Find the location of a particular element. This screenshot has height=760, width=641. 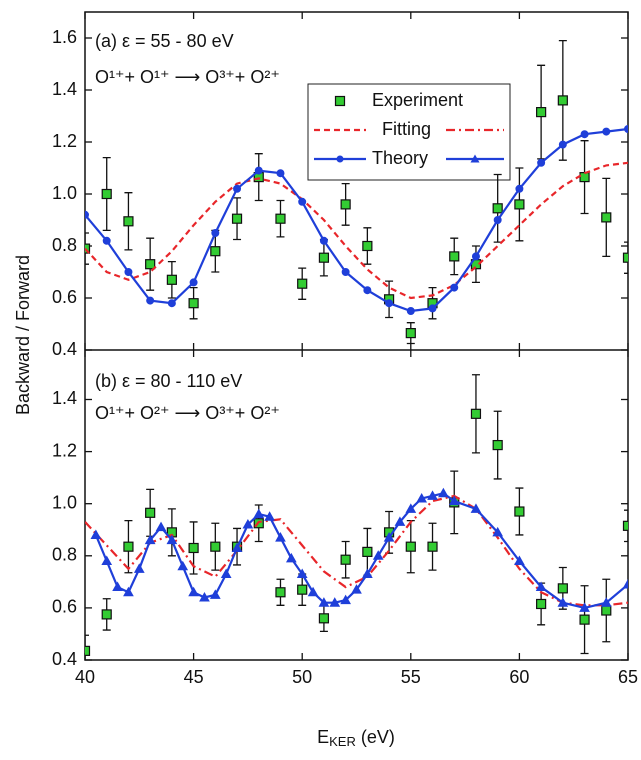

x-label-main: E is located at coordinates (323, 737).